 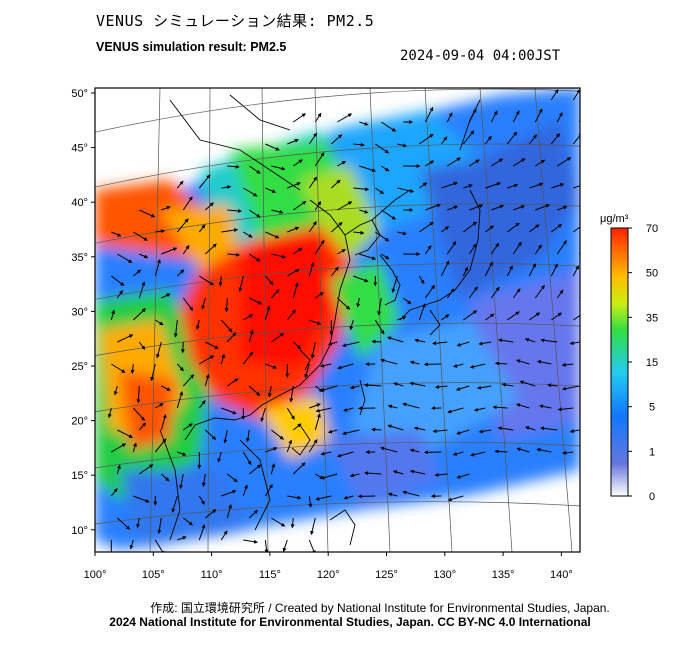 I want to click on colorbar-label: 50, so click(x=652, y=274).